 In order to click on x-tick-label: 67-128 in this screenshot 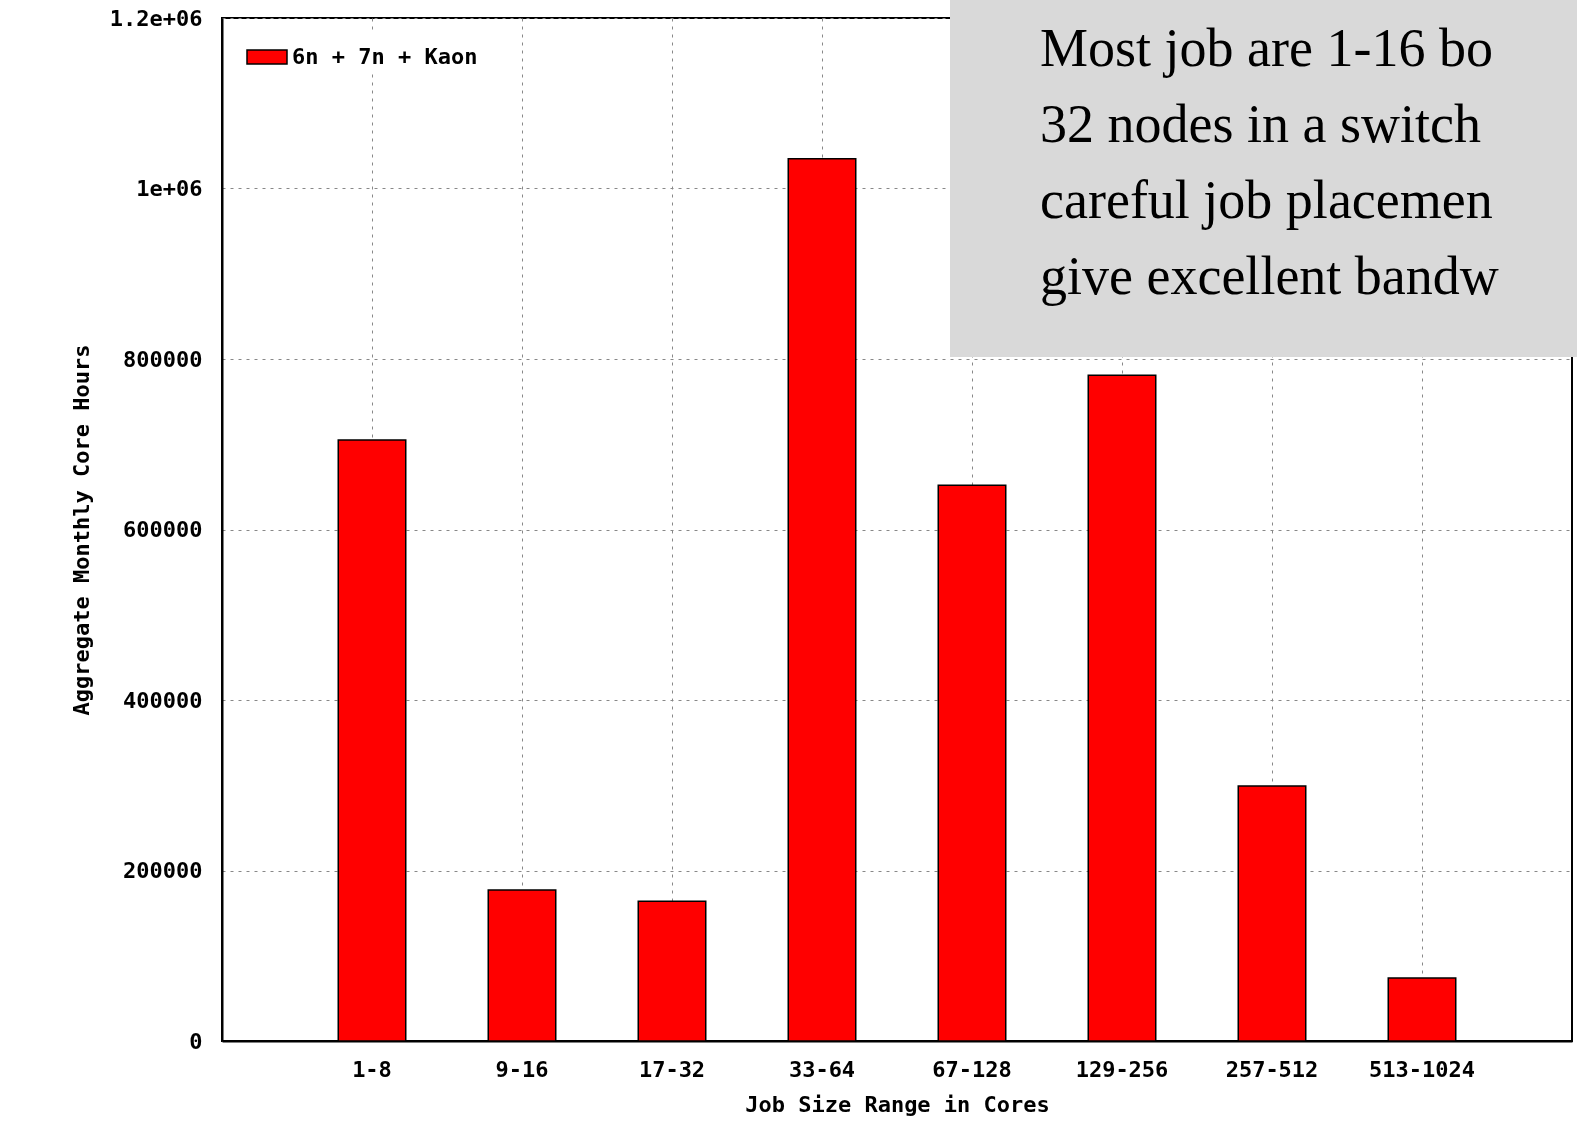, I will do `click(972, 1069)`.